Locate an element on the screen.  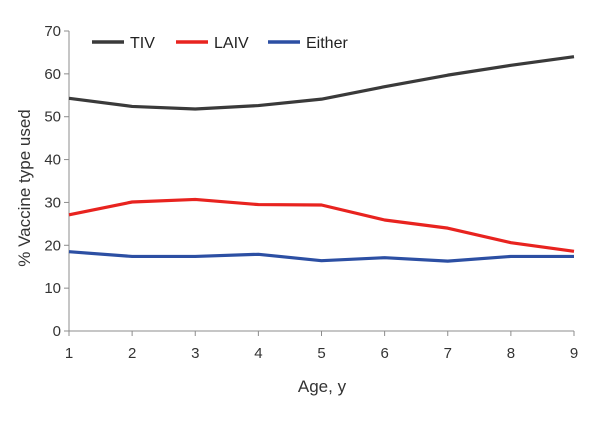
legend-item-tiv: TIV is located at coordinates (123, 43).